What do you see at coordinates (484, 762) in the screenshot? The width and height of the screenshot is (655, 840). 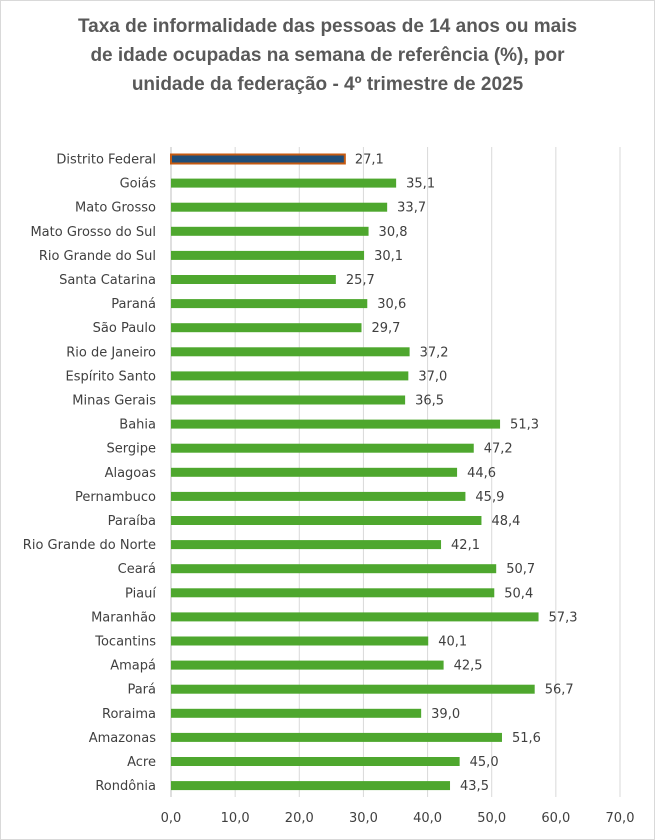 I see `data-label: 45,0` at bounding box center [484, 762].